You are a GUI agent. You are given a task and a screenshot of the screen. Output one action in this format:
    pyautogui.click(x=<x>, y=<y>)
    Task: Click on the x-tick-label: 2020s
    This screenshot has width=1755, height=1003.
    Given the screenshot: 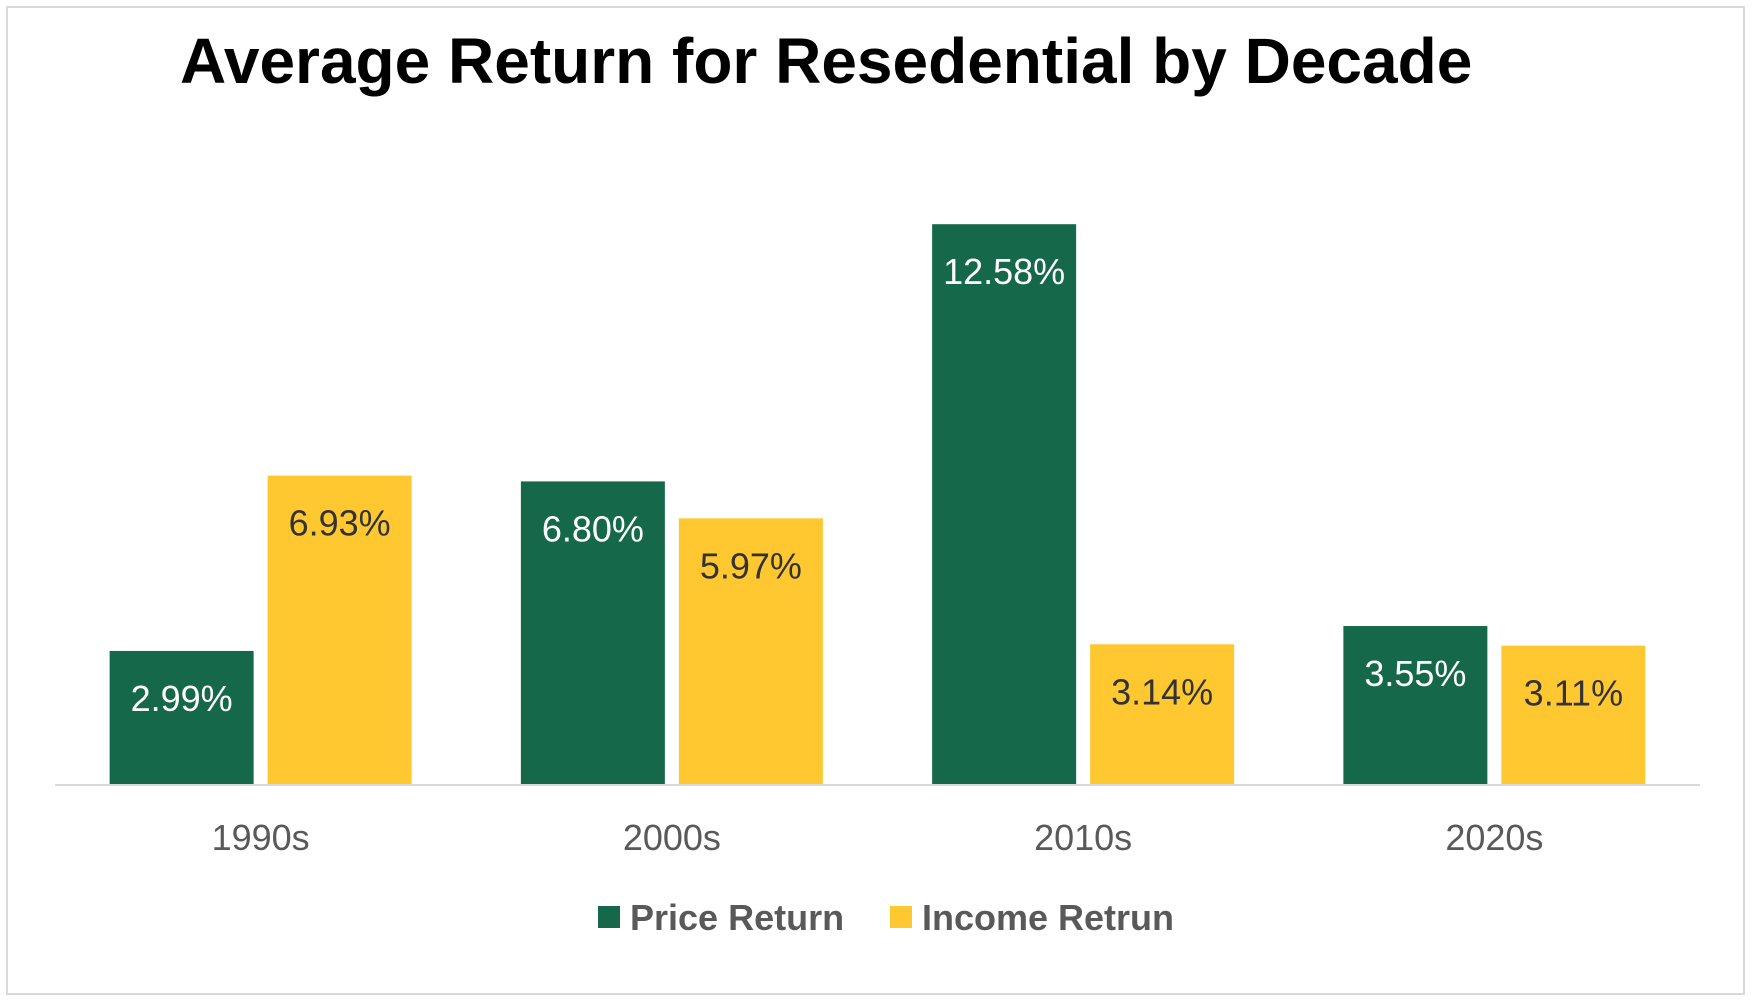 What is the action you would take?
    pyautogui.click(x=1494, y=837)
    